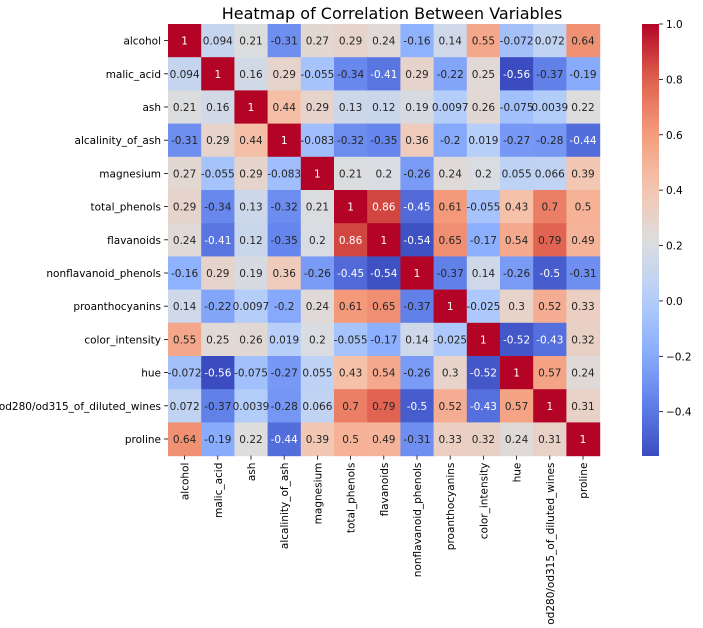  Describe the element at coordinates (516, 208) in the screenshot. I see `cell-annotation: 0.43` at that location.